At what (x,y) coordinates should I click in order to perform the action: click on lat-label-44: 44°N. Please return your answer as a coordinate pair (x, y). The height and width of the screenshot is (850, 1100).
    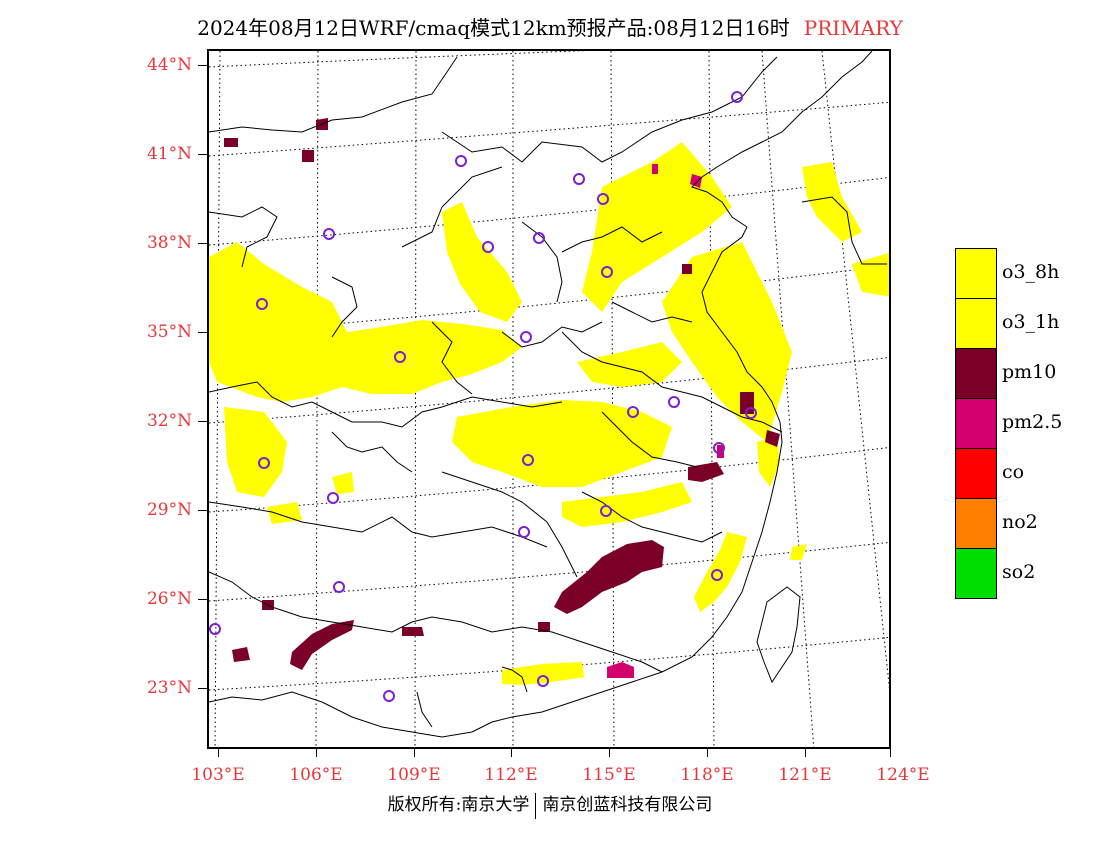
    Looking at the image, I should click on (169, 65).